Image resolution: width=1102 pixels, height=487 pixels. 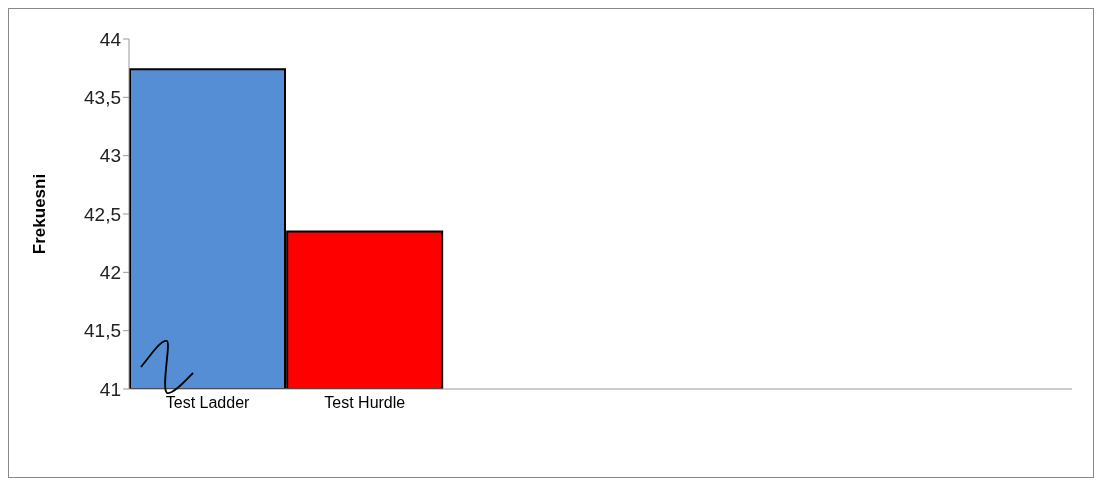 I want to click on y-tick-label: 42, so click(x=110, y=273).